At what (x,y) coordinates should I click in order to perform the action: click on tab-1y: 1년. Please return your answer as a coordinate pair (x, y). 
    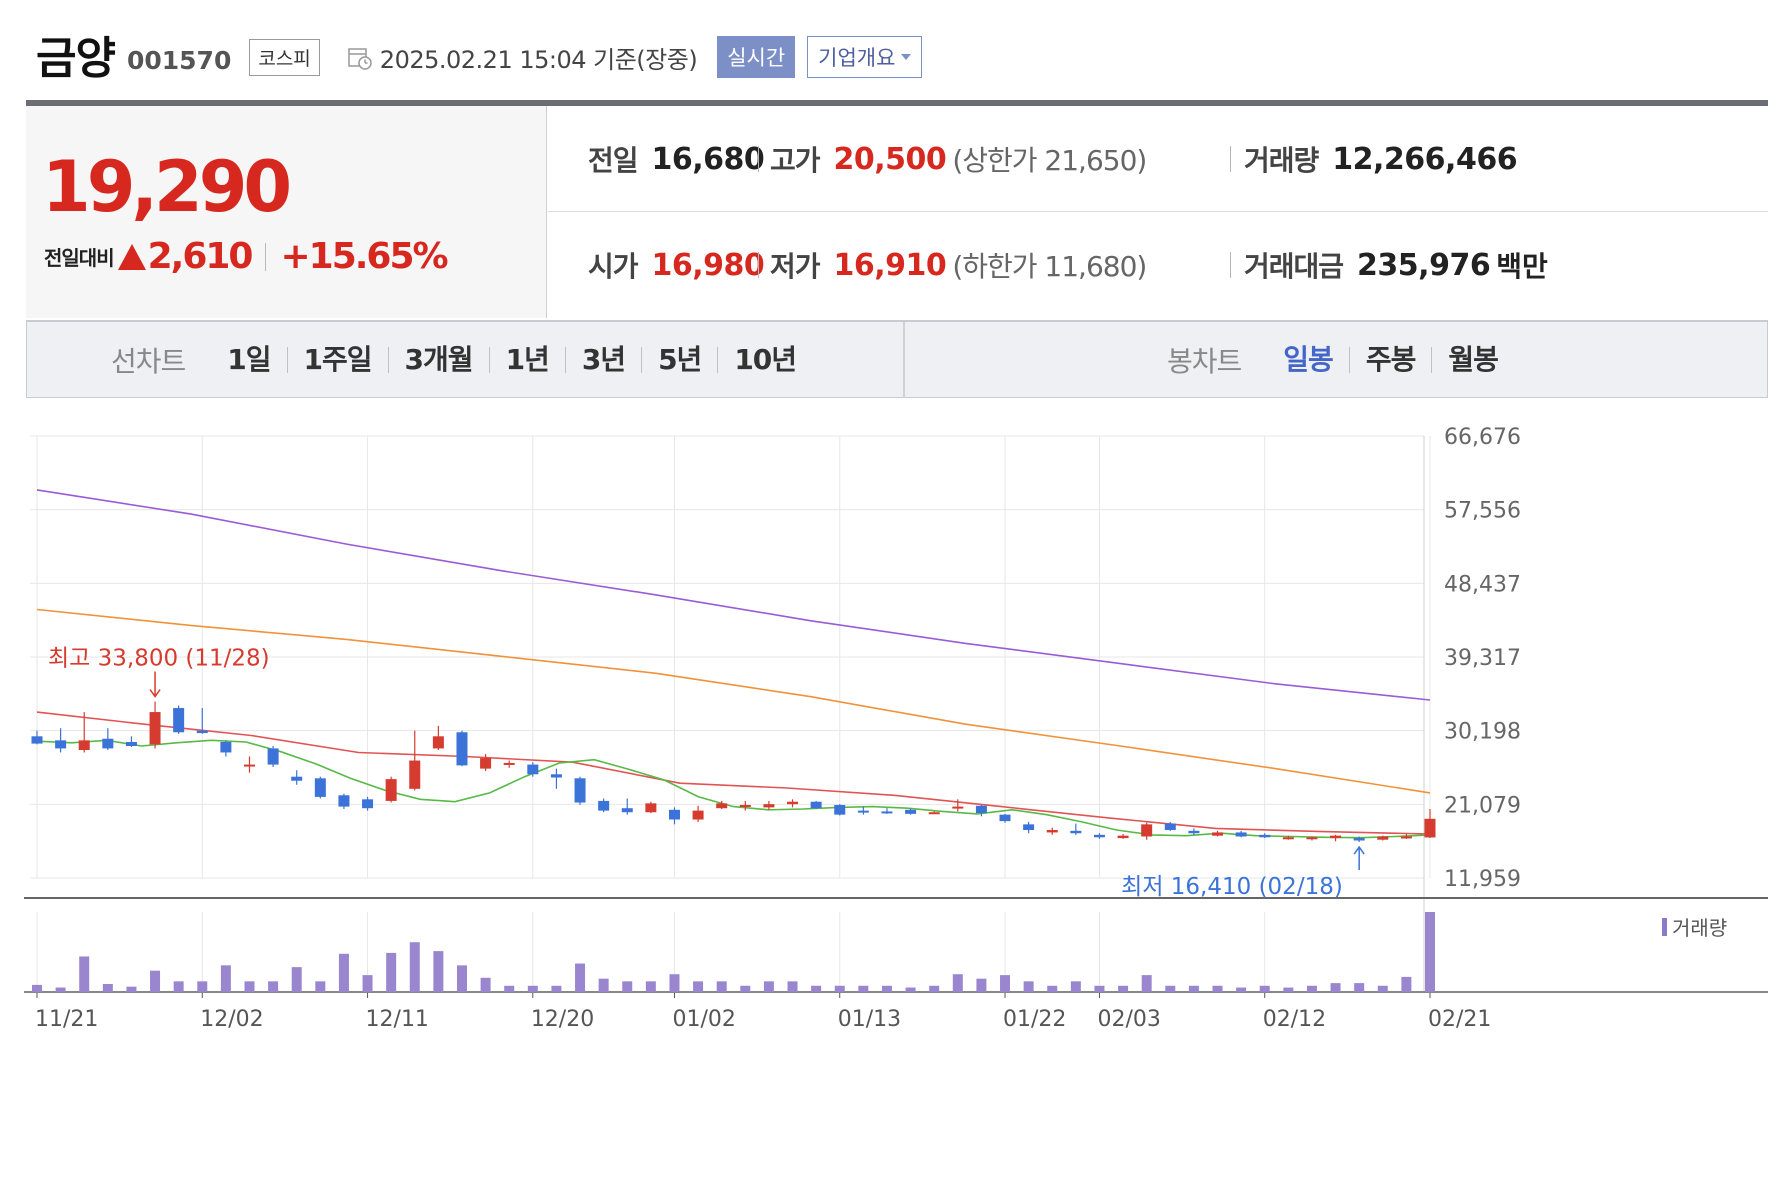
    Looking at the image, I should click on (528, 360).